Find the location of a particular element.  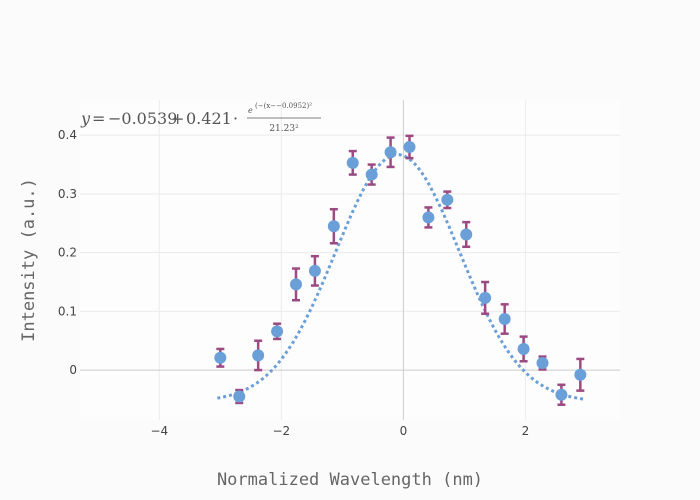

x-tick-label: 2 is located at coordinates (526, 431).